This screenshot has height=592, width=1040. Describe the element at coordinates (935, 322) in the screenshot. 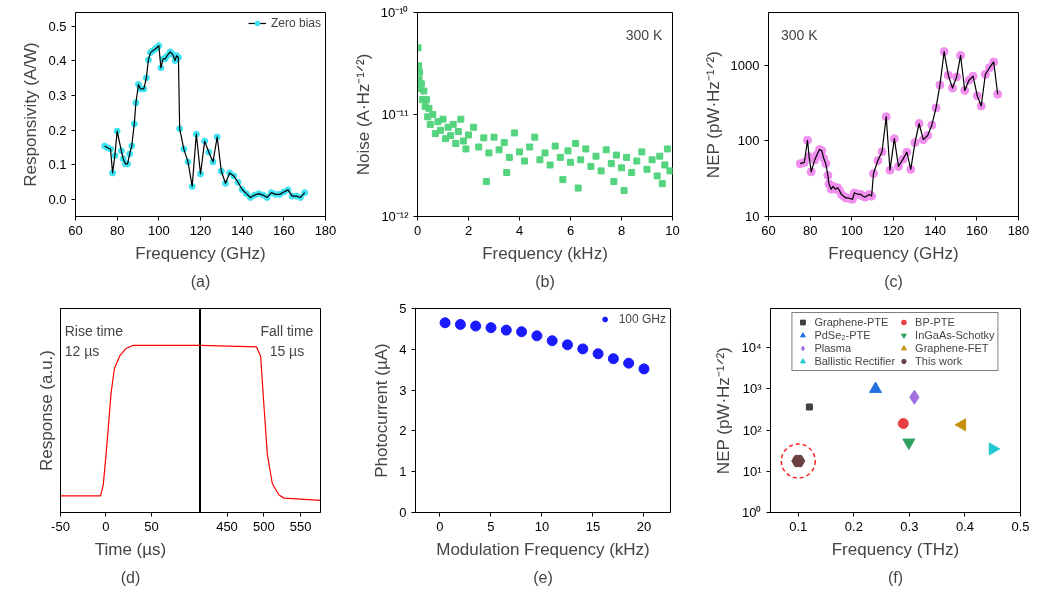

I see `legend-label: BP-PTE` at that location.